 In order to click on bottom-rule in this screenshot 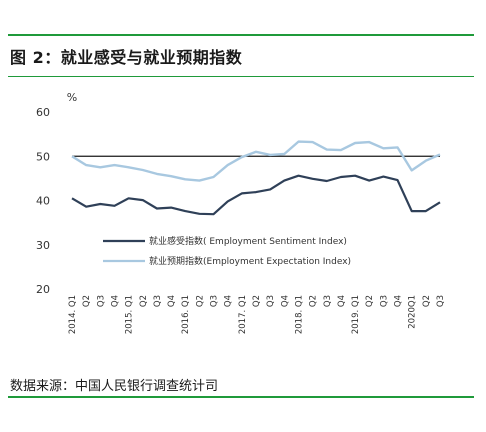, I will do `click(241, 397)`.